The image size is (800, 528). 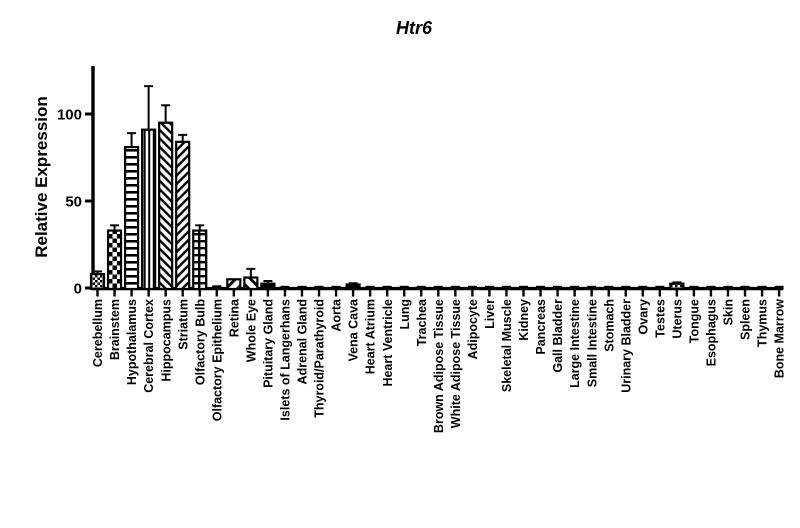 I want to click on bar-heart-ventricle, so click(x=387, y=287).